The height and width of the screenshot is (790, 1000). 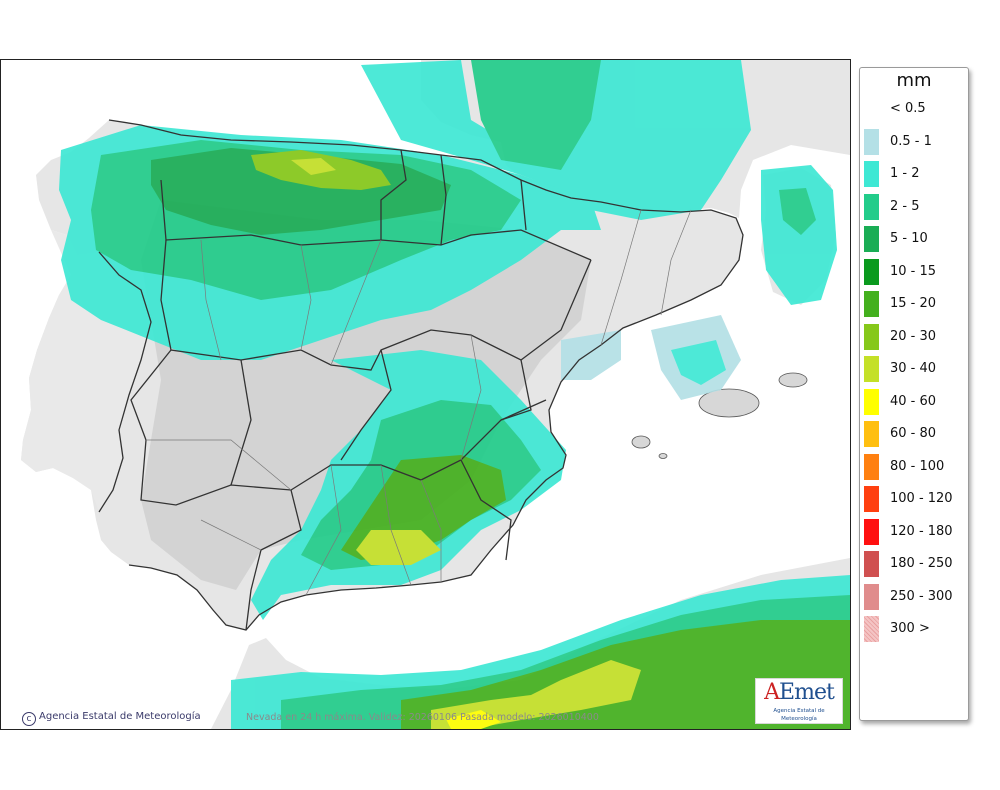 I want to click on legend-item: 2 - 5, so click(x=914, y=206).